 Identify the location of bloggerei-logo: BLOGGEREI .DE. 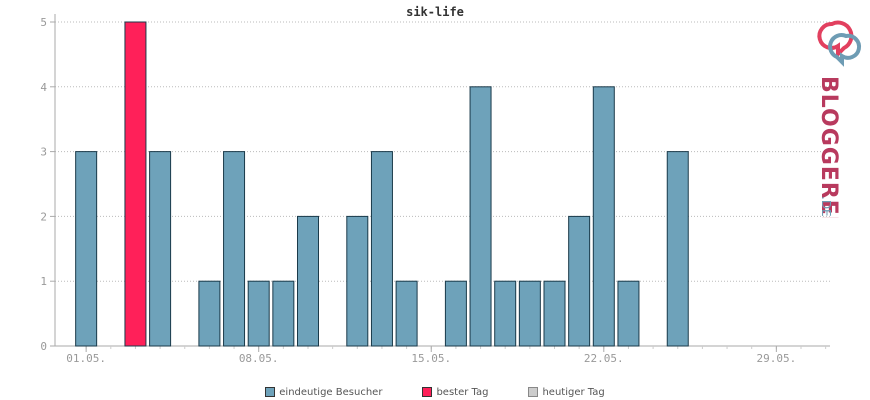
(840, 121).